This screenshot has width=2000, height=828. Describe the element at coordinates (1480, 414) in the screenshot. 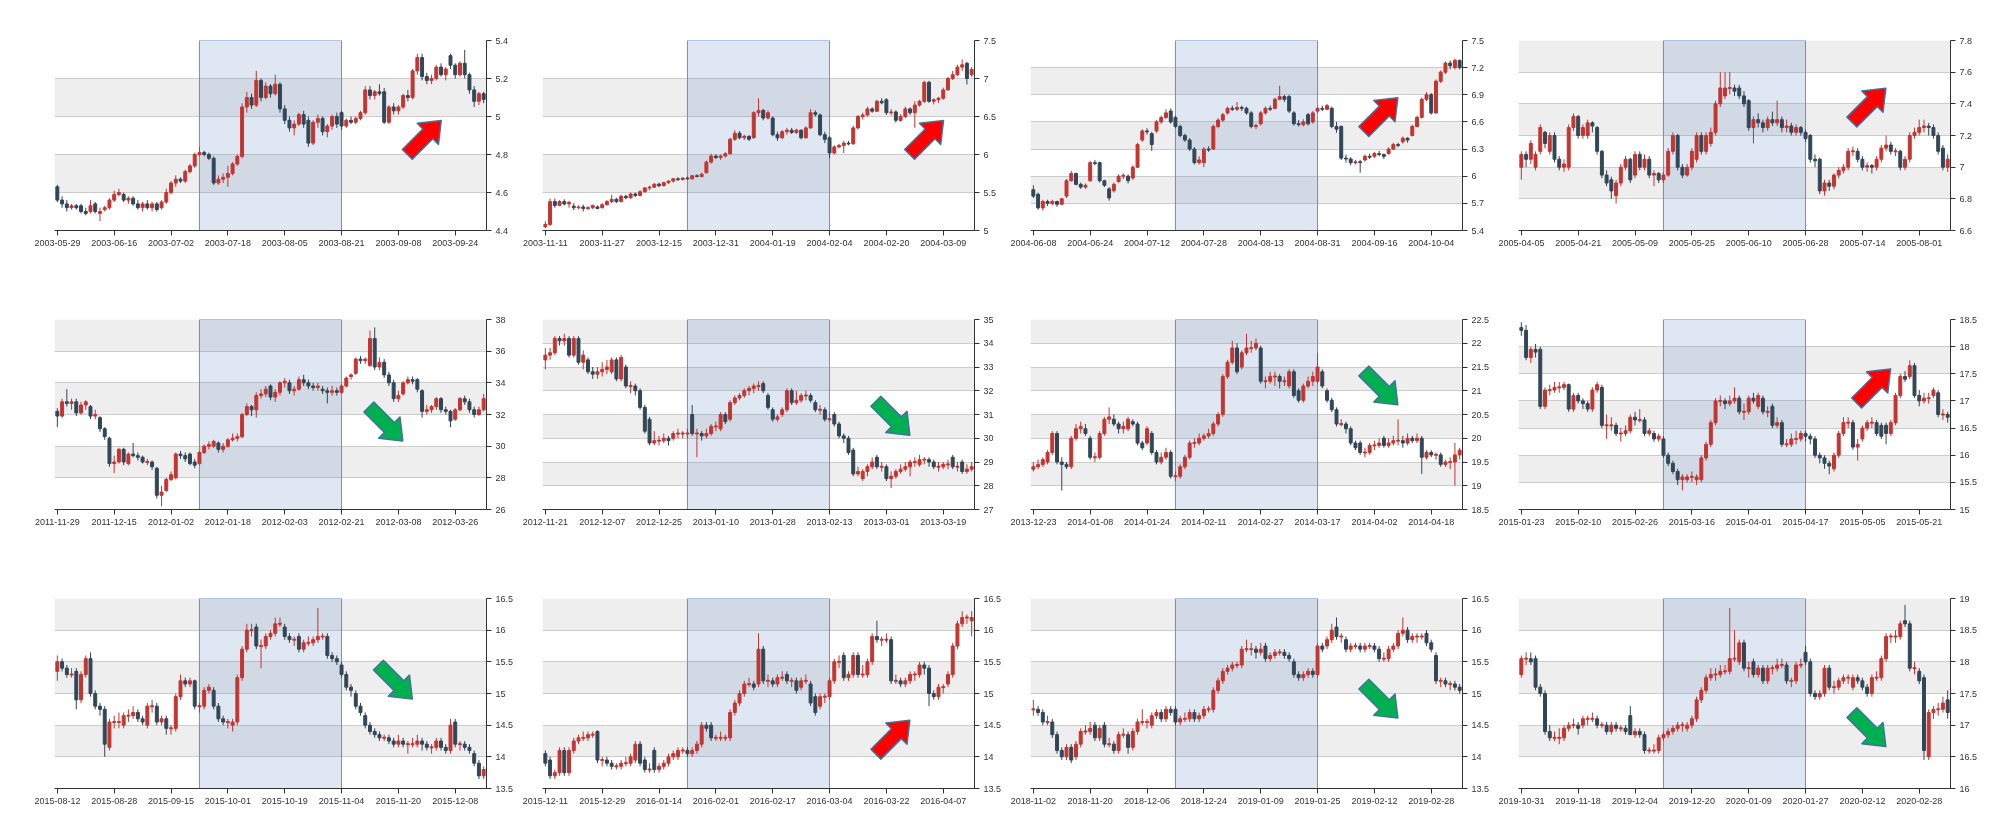

I see `y-tick-label: 20.5` at that location.